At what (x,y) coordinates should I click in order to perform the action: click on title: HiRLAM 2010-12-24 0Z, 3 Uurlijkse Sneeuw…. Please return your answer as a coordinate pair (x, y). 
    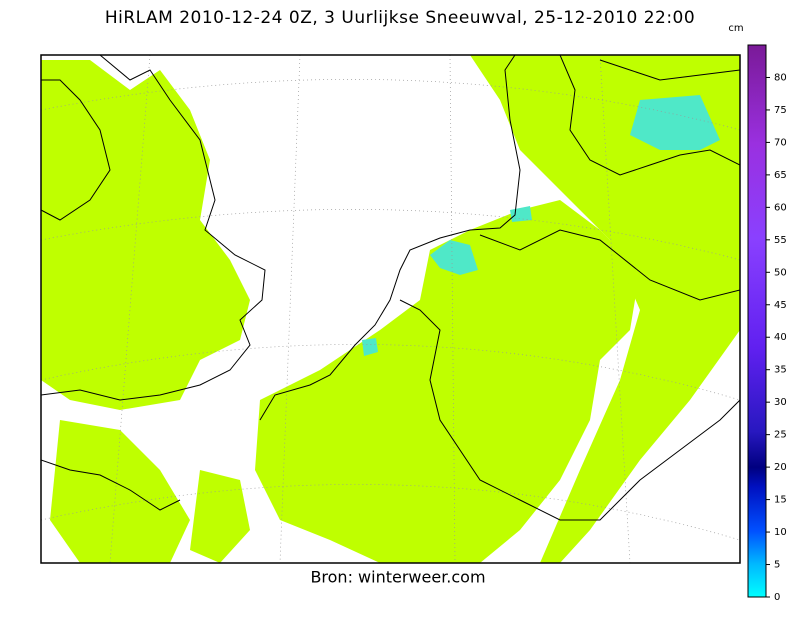
    Looking at the image, I should click on (400, 18).